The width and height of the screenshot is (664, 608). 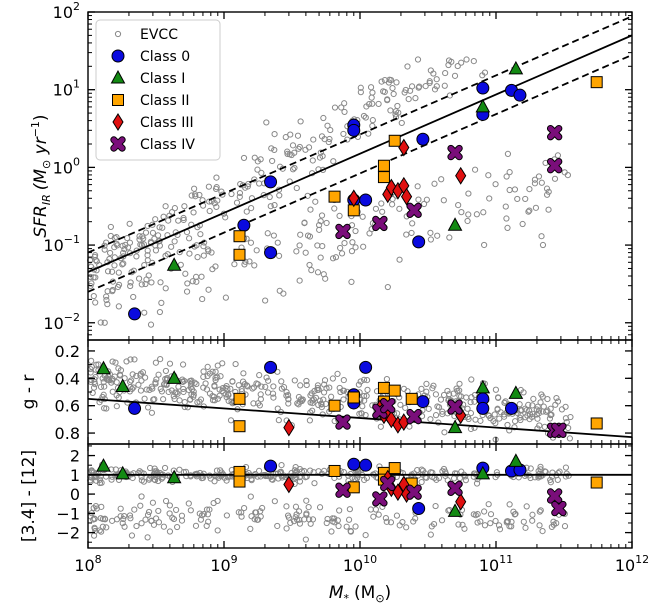 I want to click on legend-entry: Class III, so click(x=153, y=122).